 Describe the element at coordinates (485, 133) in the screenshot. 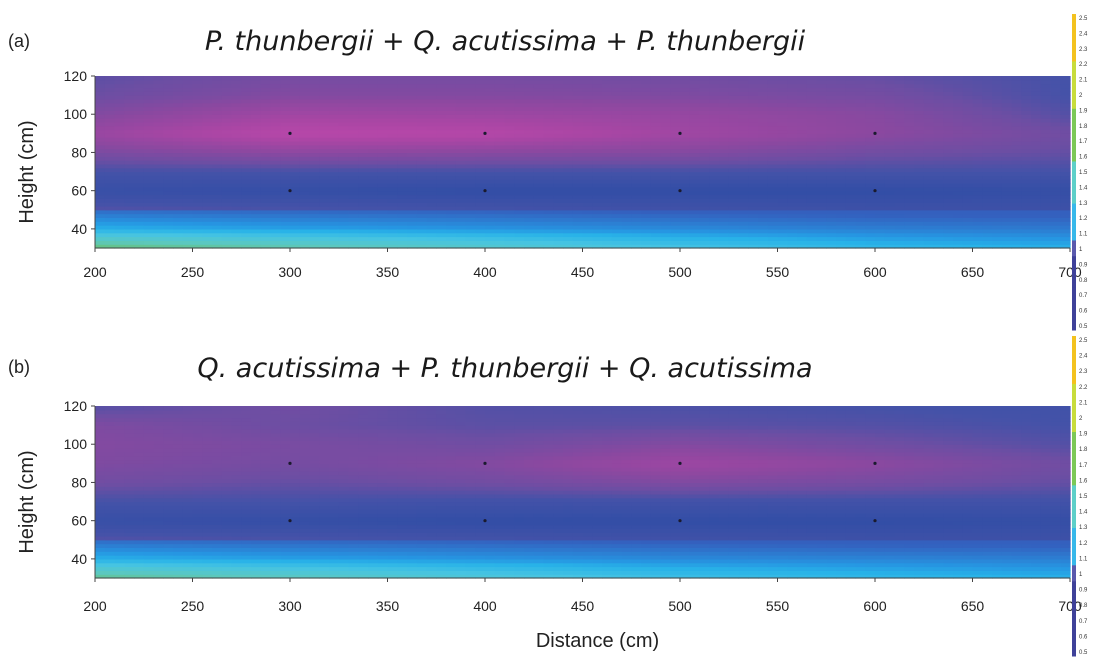

I see `sample-point` at that location.